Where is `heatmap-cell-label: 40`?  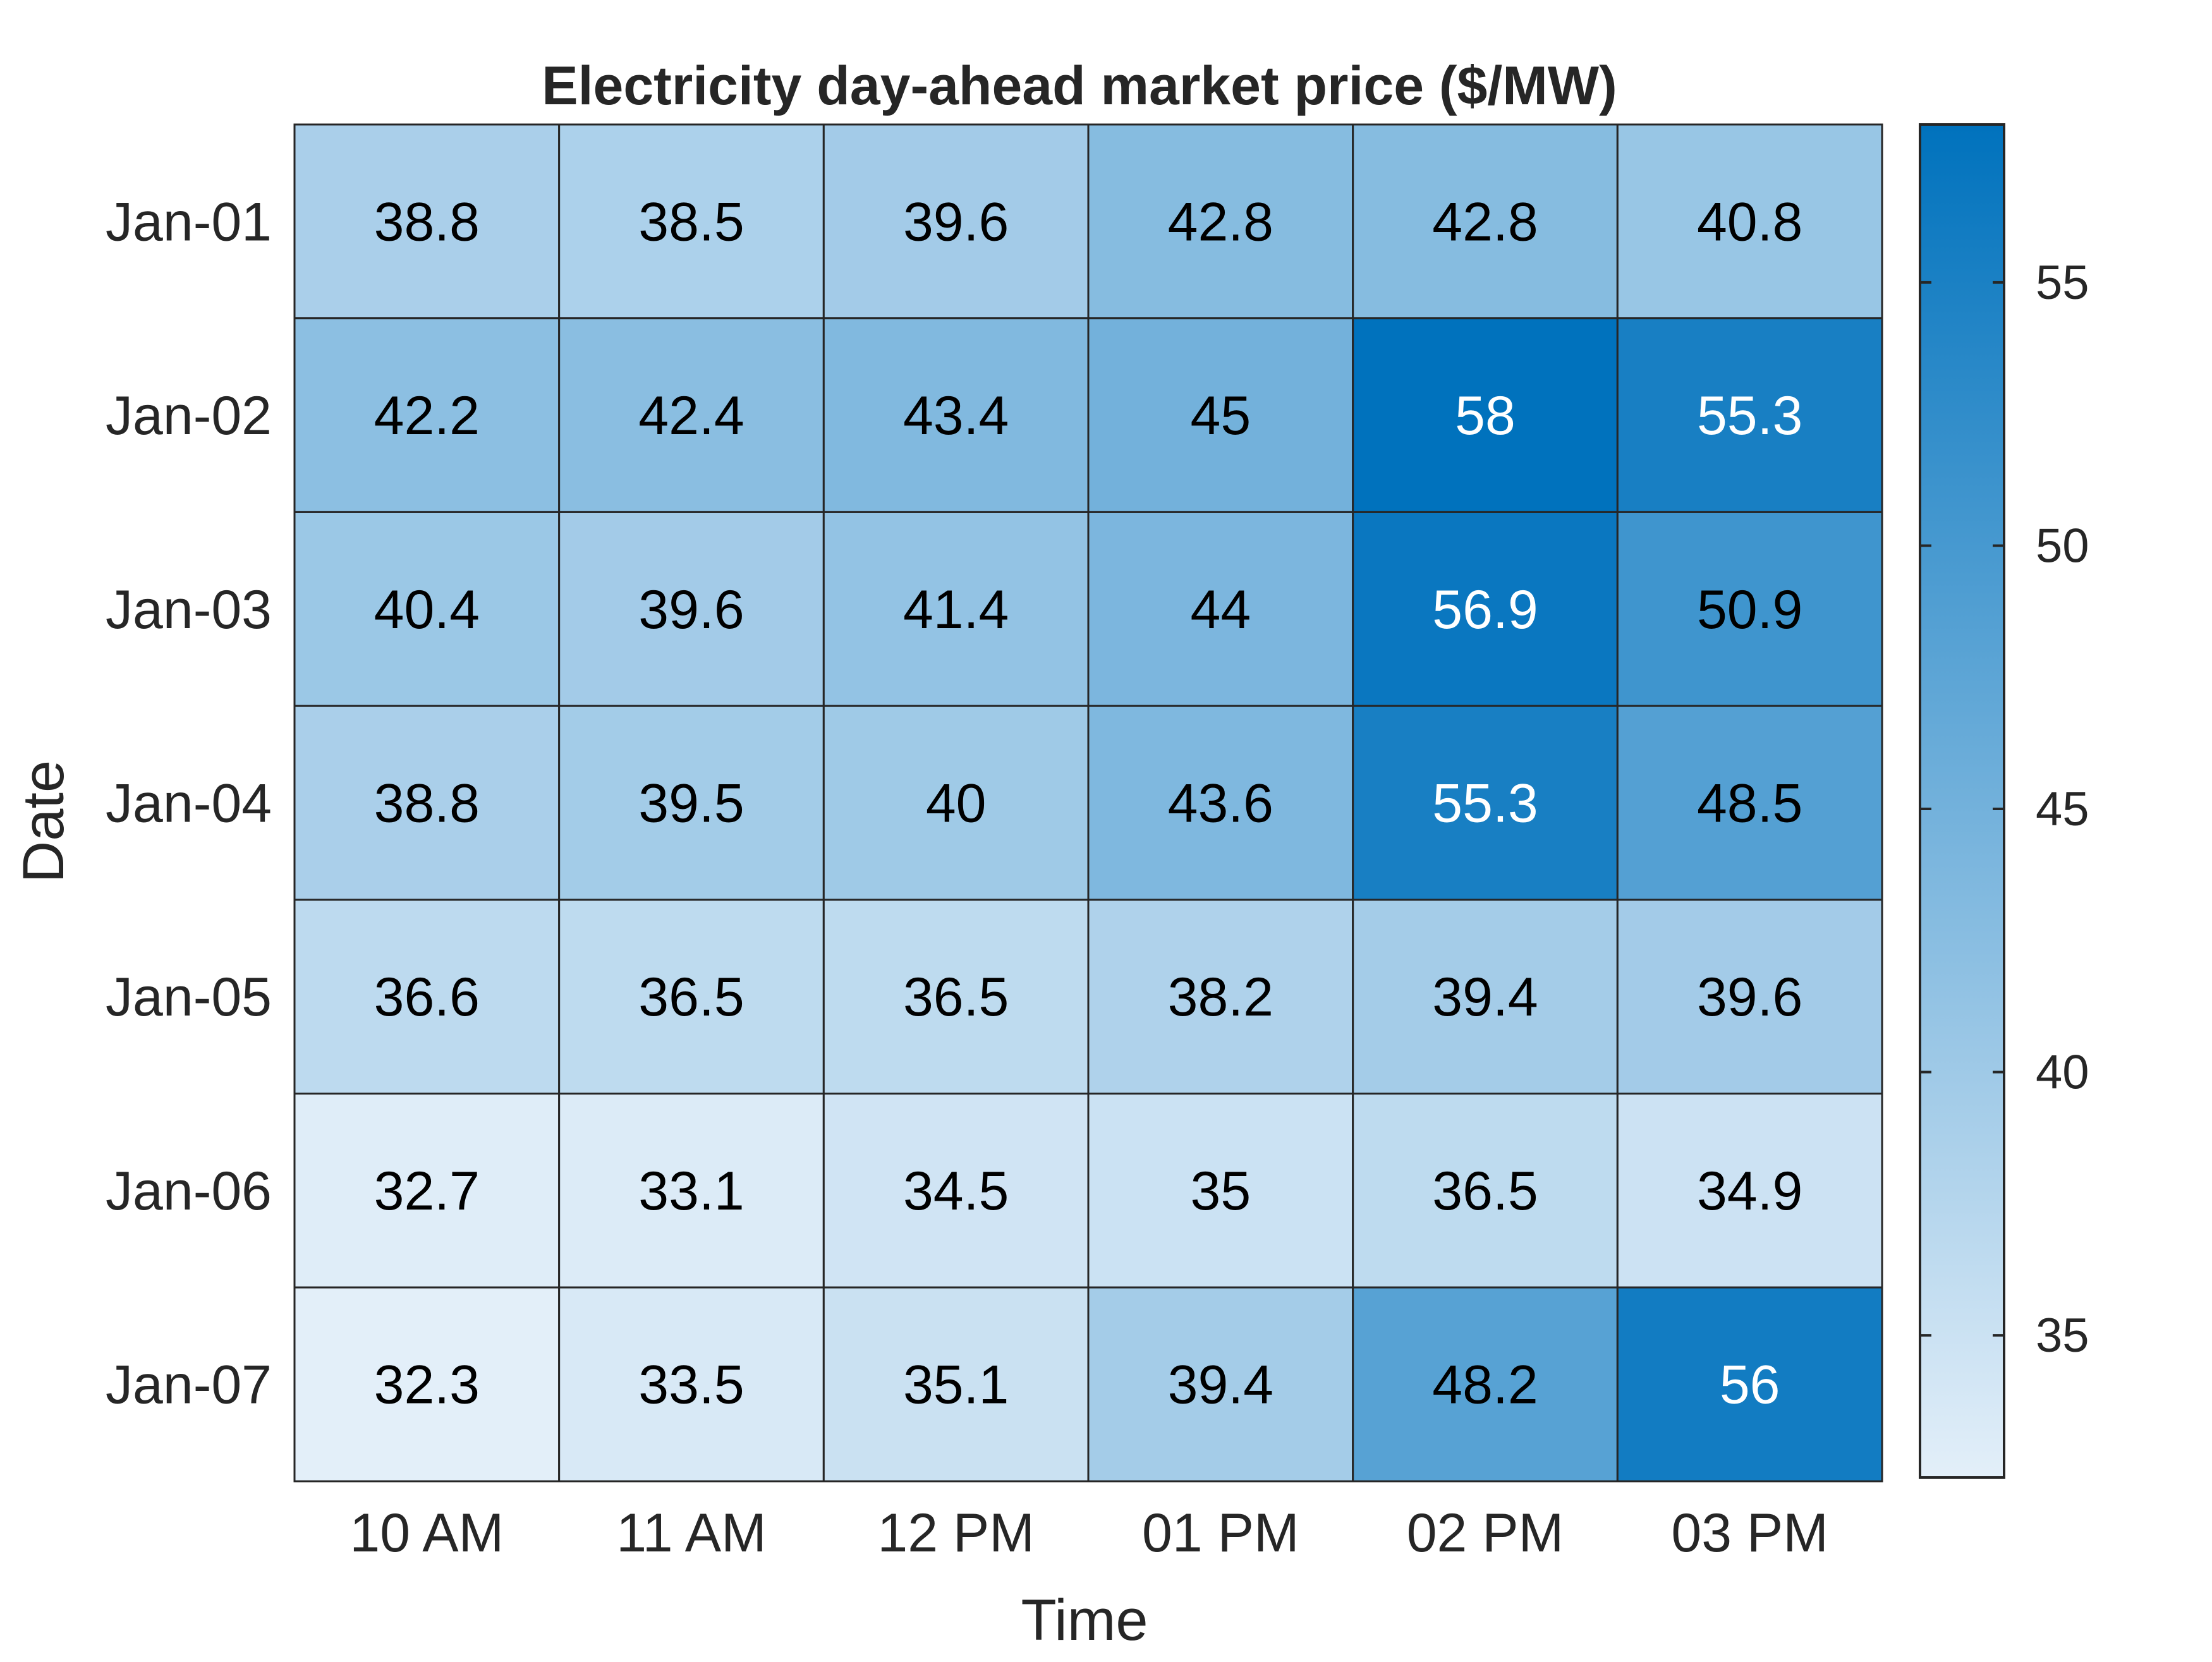 heatmap-cell-label: 40 is located at coordinates (957, 803).